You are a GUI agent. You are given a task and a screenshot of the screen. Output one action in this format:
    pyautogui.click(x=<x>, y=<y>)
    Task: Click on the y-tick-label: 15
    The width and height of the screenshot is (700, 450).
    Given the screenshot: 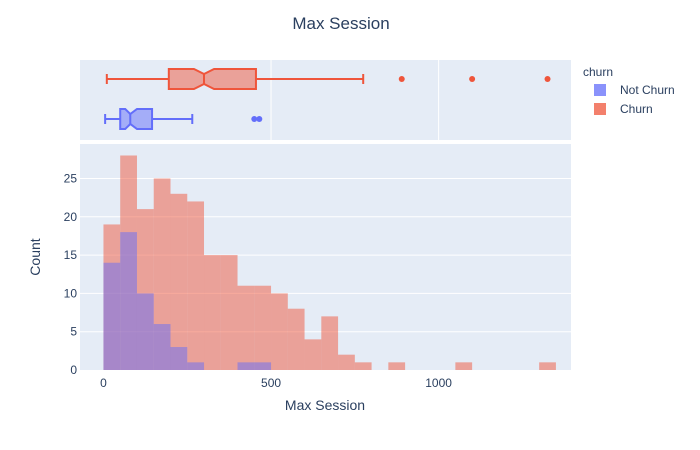 What is the action you would take?
    pyautogui.click(x=71, y=255)
    